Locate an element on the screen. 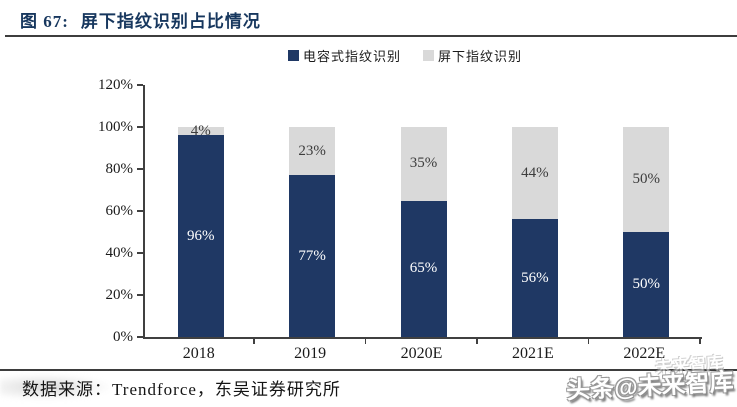 The image size is (737, 407). bar-label: 23% is located at coordinates (312, 150).